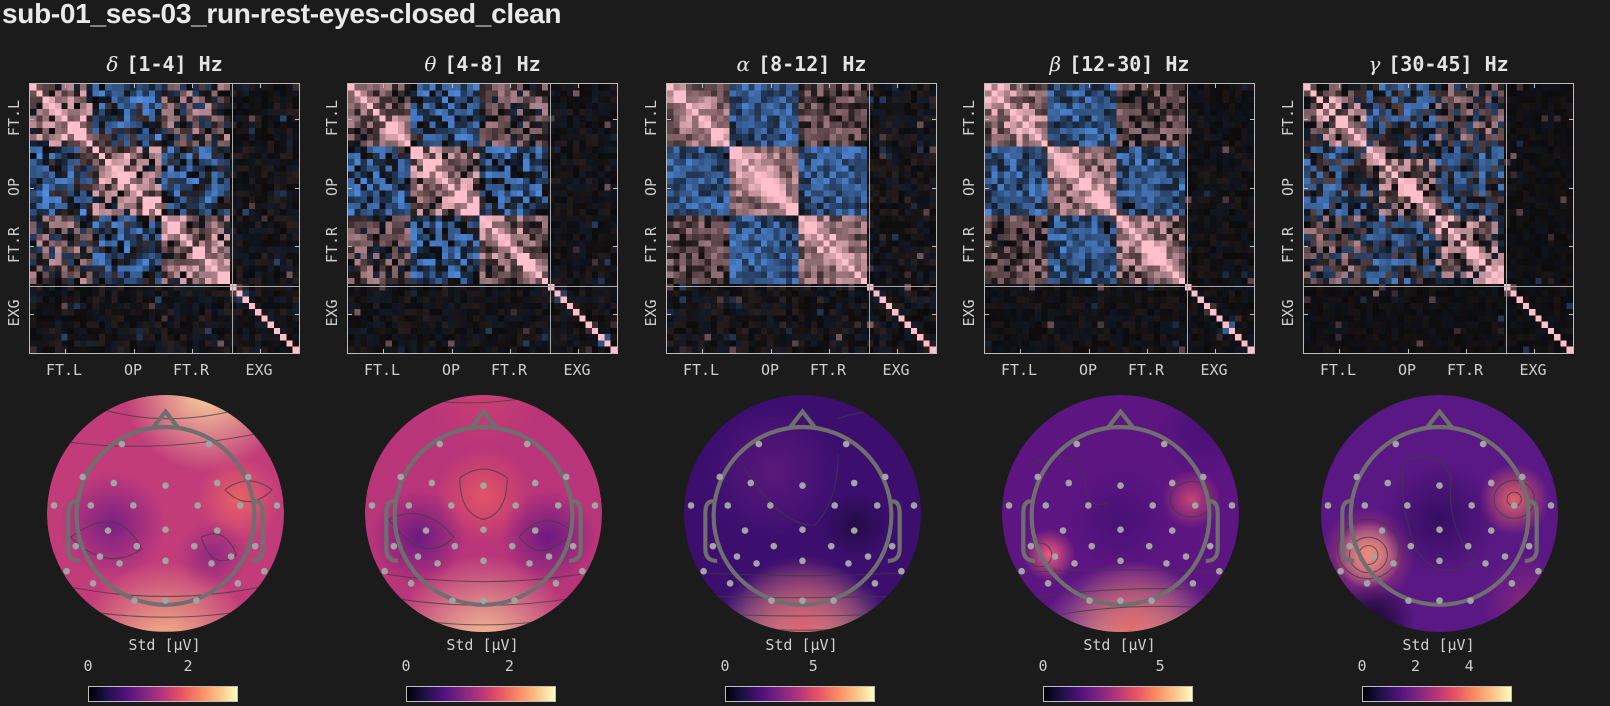 The height and width of the screenshot is (706, 1610). I want to click on y-axis-label-ft-r: FT.R, so click(332, 245).